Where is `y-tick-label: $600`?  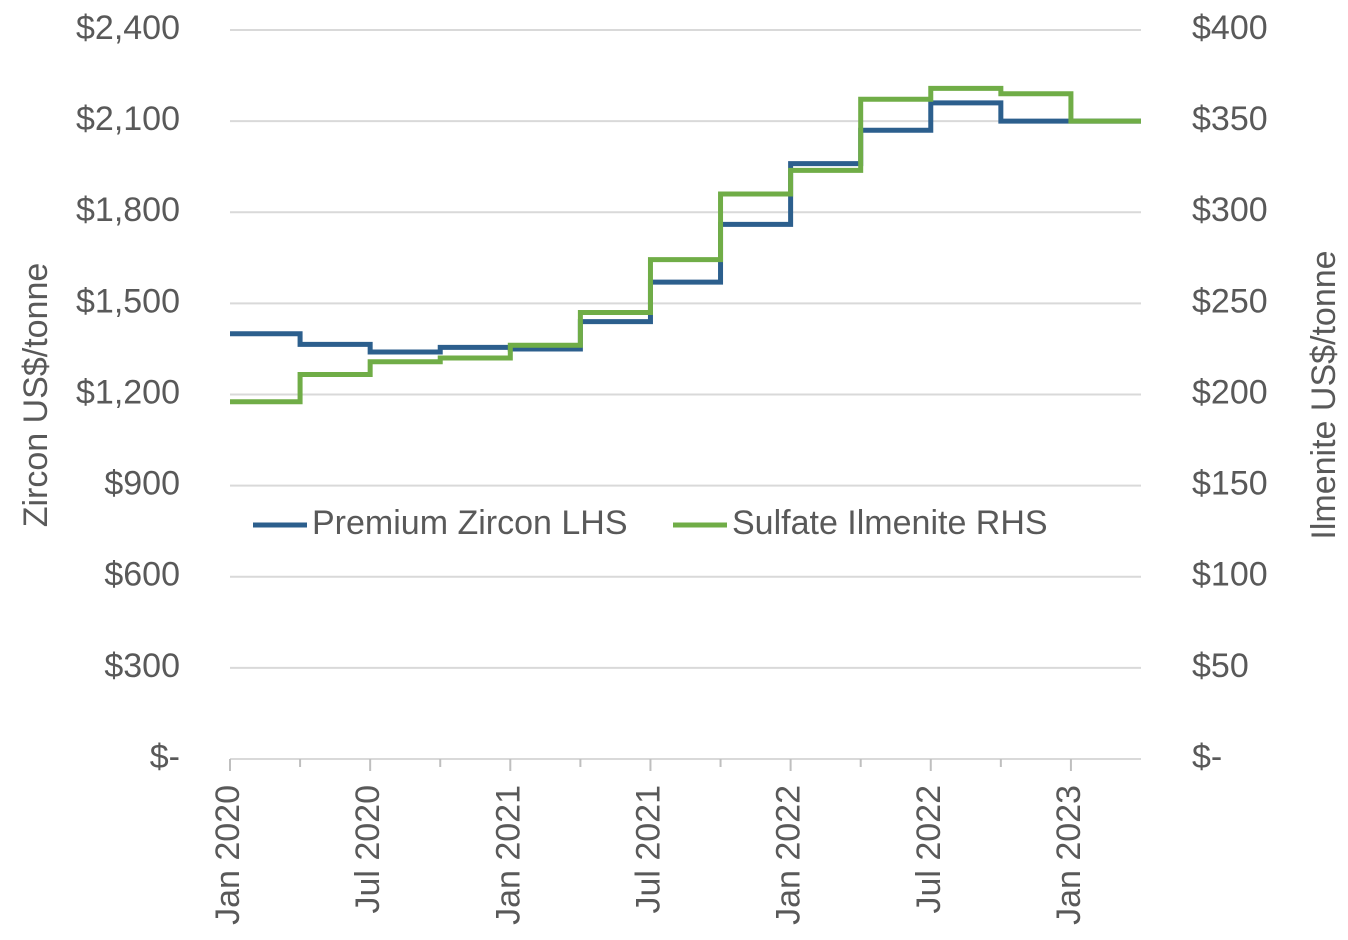
y-tick-label: $600 is located at coordinates (142, 575).